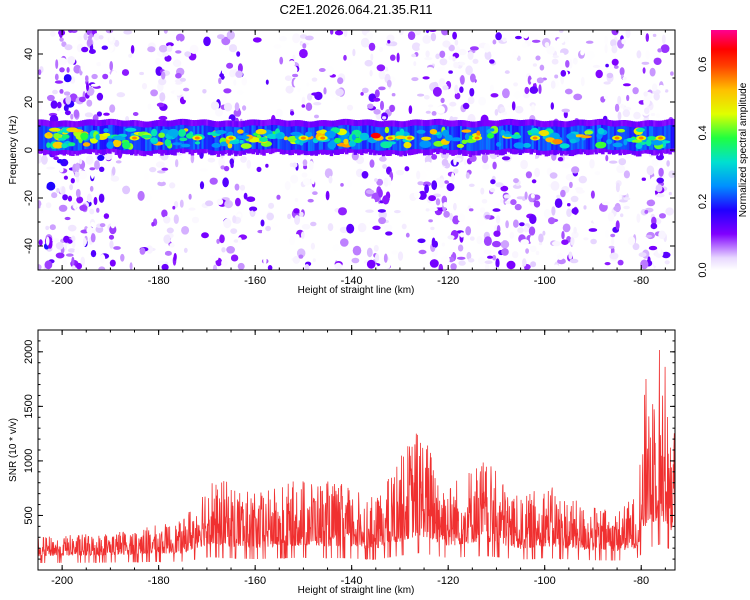  Describe the element at coordinates (703, 201) in the screenshot. I see `colorbar-tick-label: 0.2` at that location.